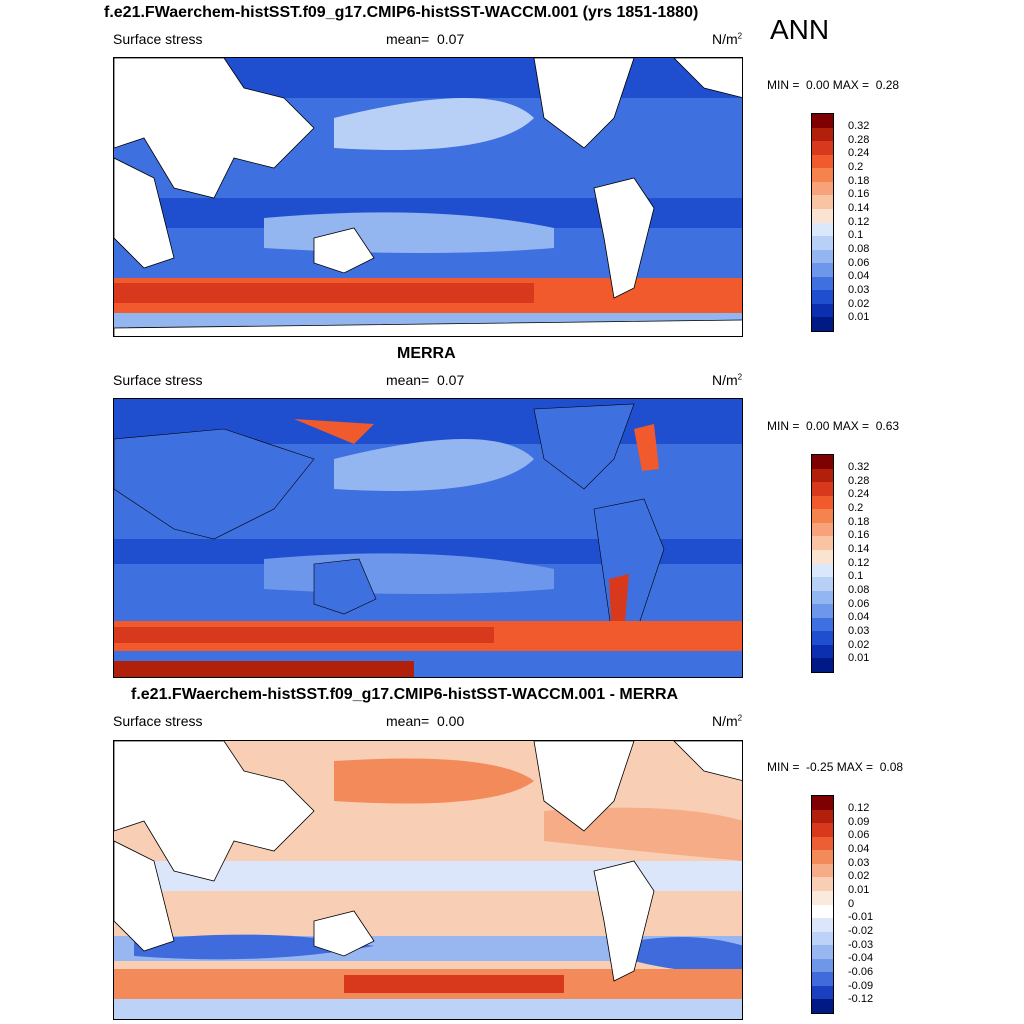 The width and height of the screenshot is (1024, 1024). I want to click on panel-3-unit: N/m2, so click(727, 721).